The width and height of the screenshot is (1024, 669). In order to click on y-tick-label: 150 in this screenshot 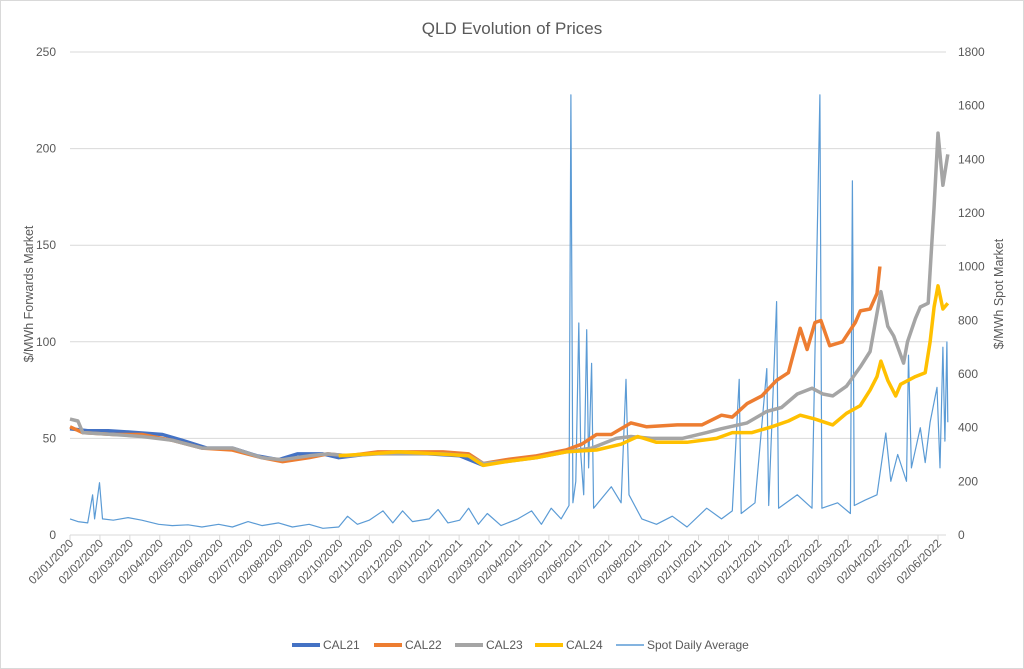, I will do `click(46, 245)`.